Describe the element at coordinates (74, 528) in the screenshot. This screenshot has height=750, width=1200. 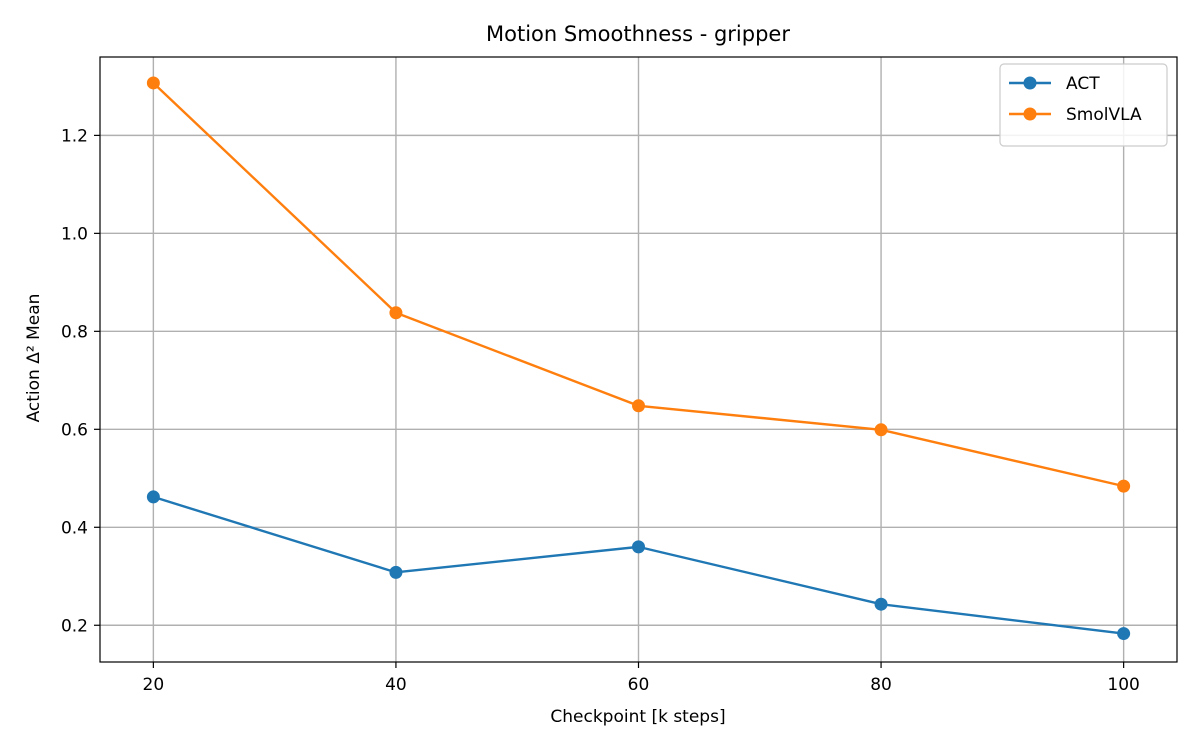
I see `y-tick-label: 0.4` at that location.